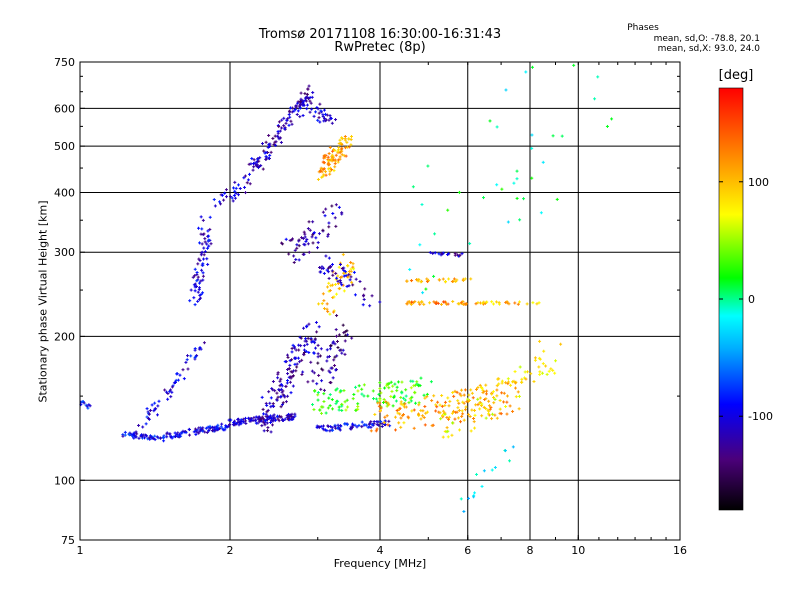 The image size is (800, 600). Describe the element at coordinates (736, 75) in the screenshot. I see `colorbar-label: [deg]` at that location.